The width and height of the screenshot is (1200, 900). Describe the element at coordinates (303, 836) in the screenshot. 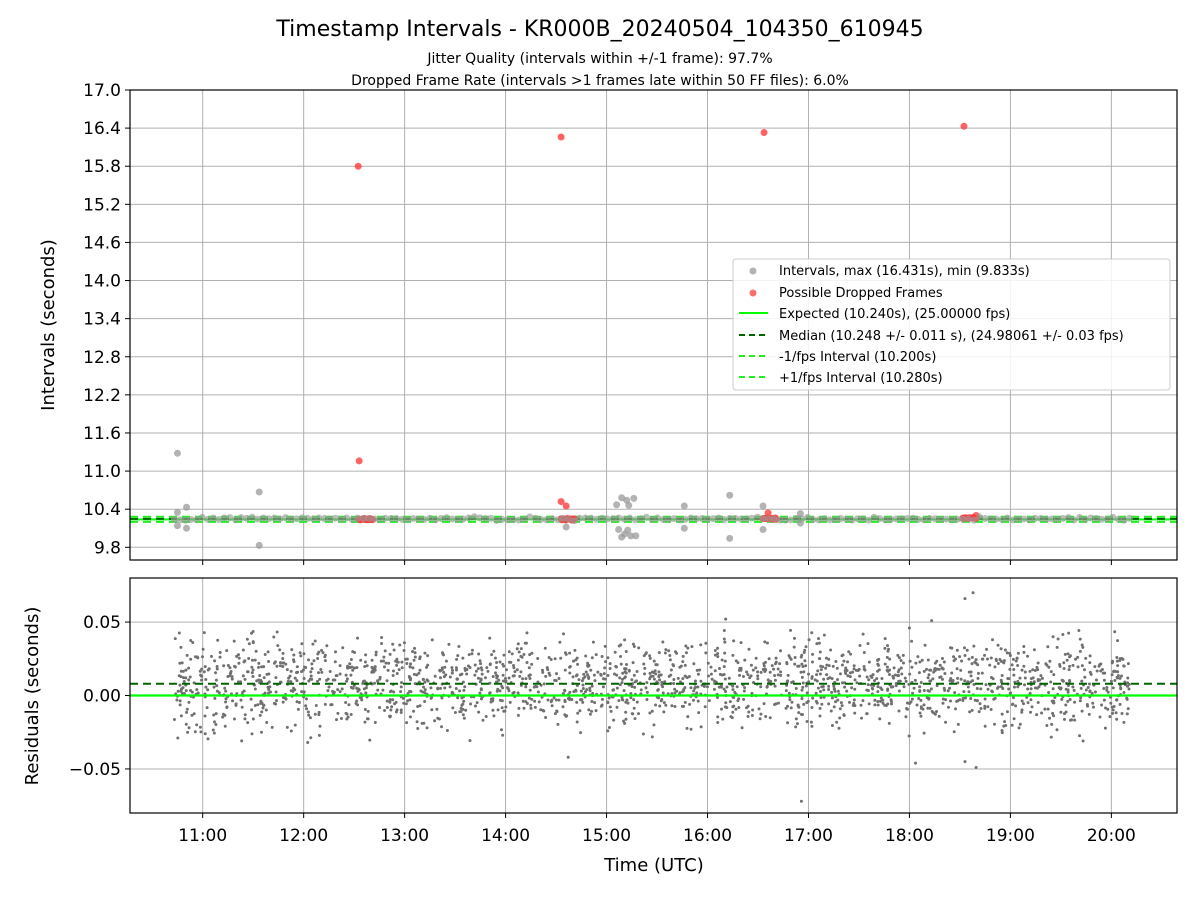

I see `x-tick-label: 12:00` at that location.